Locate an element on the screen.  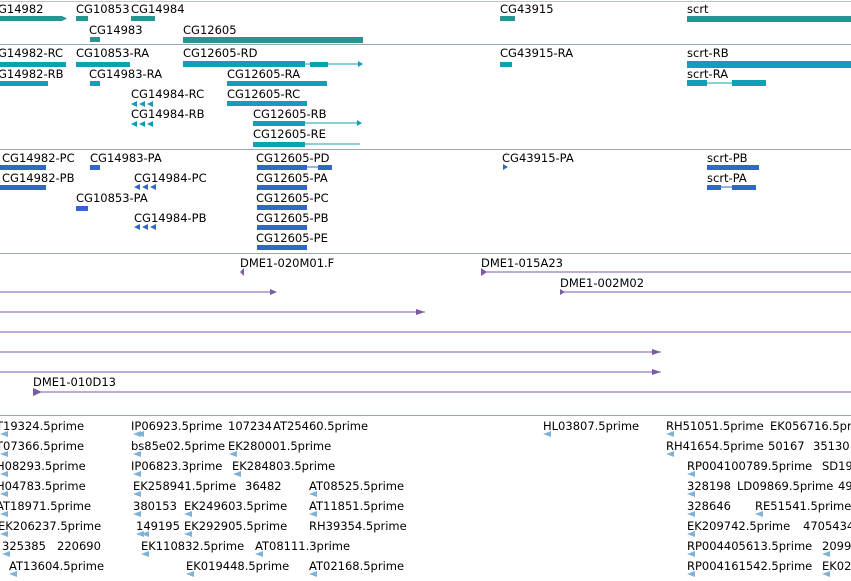
est-label: EK284803.5prime is located at coordinates (284, 466).